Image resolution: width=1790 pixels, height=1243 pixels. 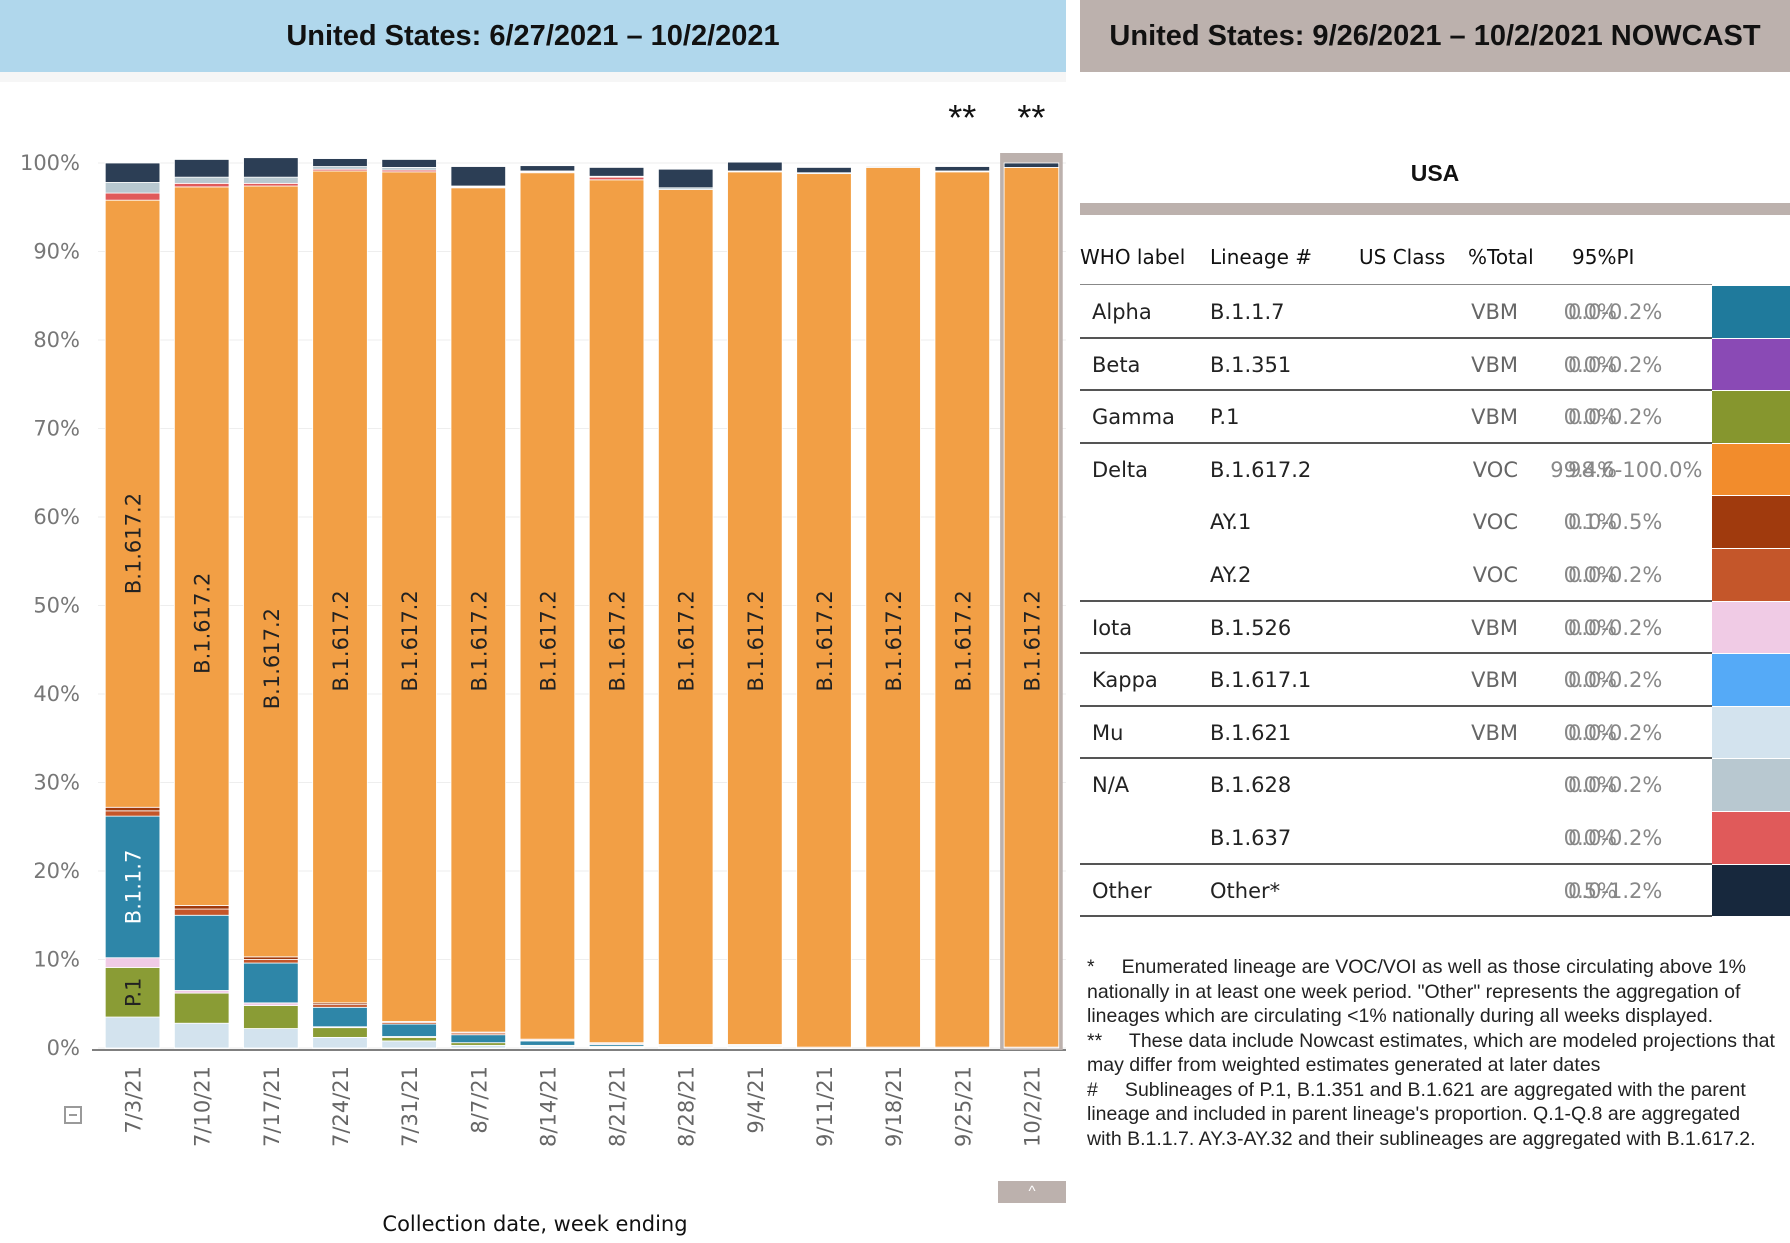 What do you see at coordinates (1396, 680) in the screenshot?
I see `table-row: Kappa B.1.617.1 VBM 0.0% 0.0-0.2%` at bounding box center [1396, 680].